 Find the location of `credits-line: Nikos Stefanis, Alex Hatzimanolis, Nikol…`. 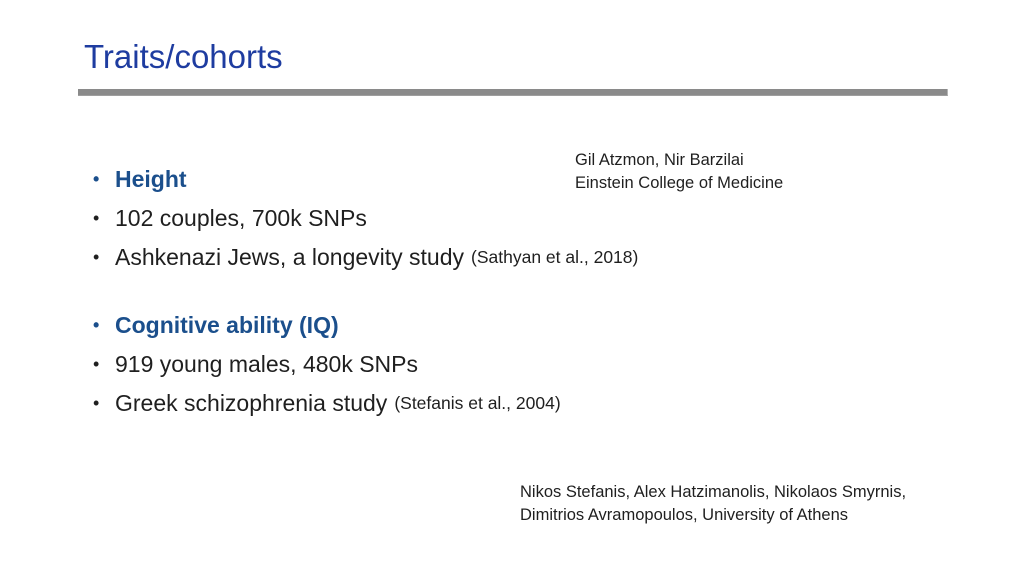

credits-line: Nikos Stefanis, Alex Hatzimanolis, Nikol… is located at coordinates (713, 492).